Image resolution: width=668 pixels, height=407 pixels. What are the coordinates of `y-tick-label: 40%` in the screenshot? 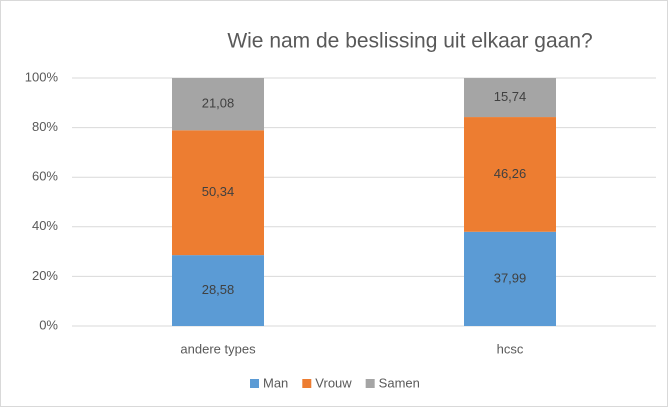 It's located at (45, 225).